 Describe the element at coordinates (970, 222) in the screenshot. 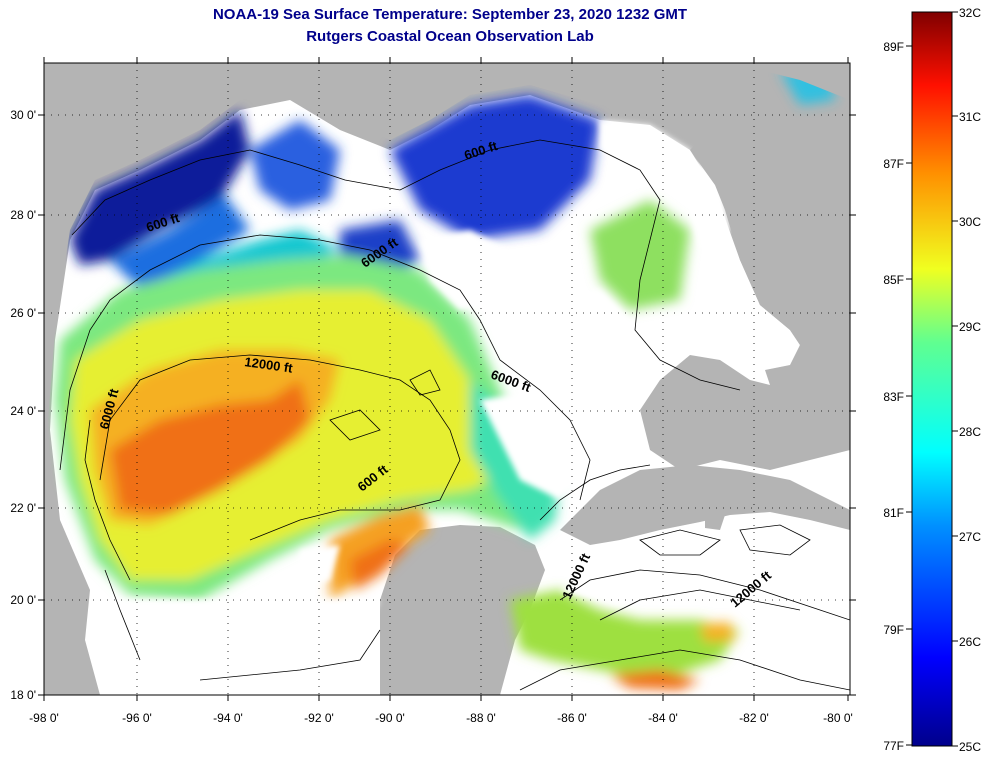

I see `cb-c-label: 30C` at that location.